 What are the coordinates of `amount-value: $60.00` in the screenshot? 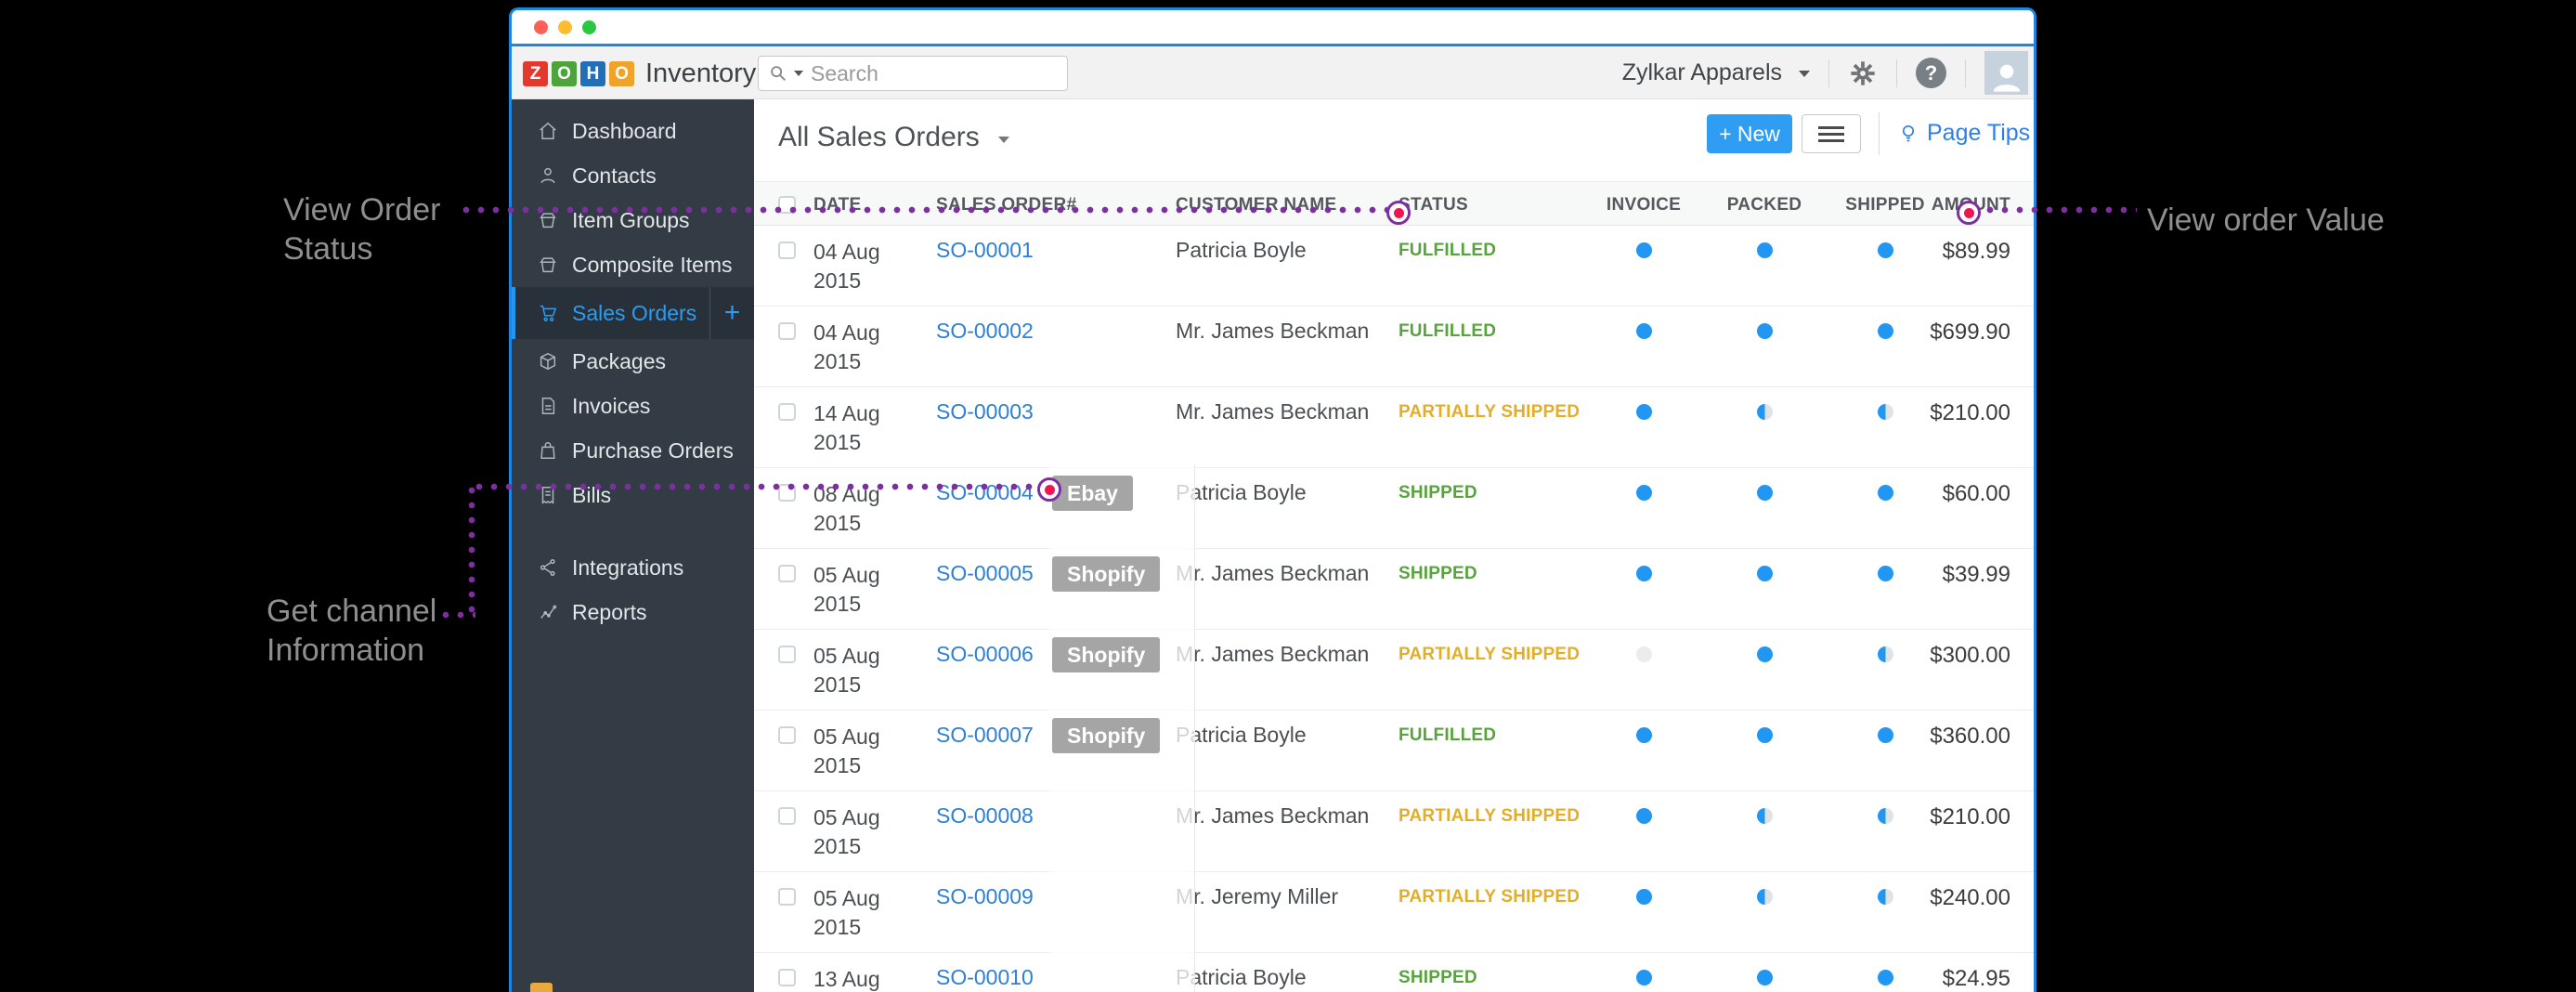 It's located at (1976, 494).